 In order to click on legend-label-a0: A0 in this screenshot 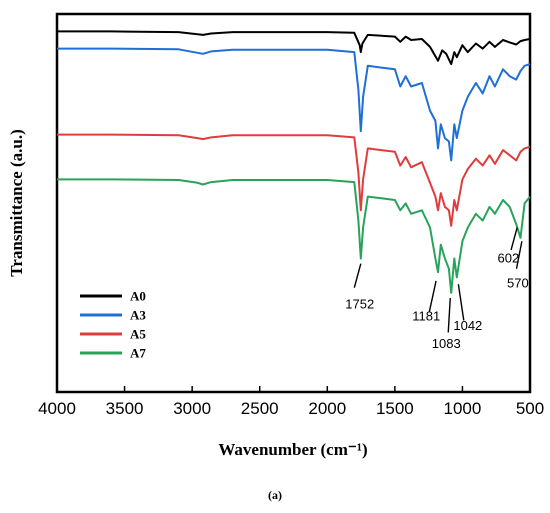, I will do `click(138, 296)`.